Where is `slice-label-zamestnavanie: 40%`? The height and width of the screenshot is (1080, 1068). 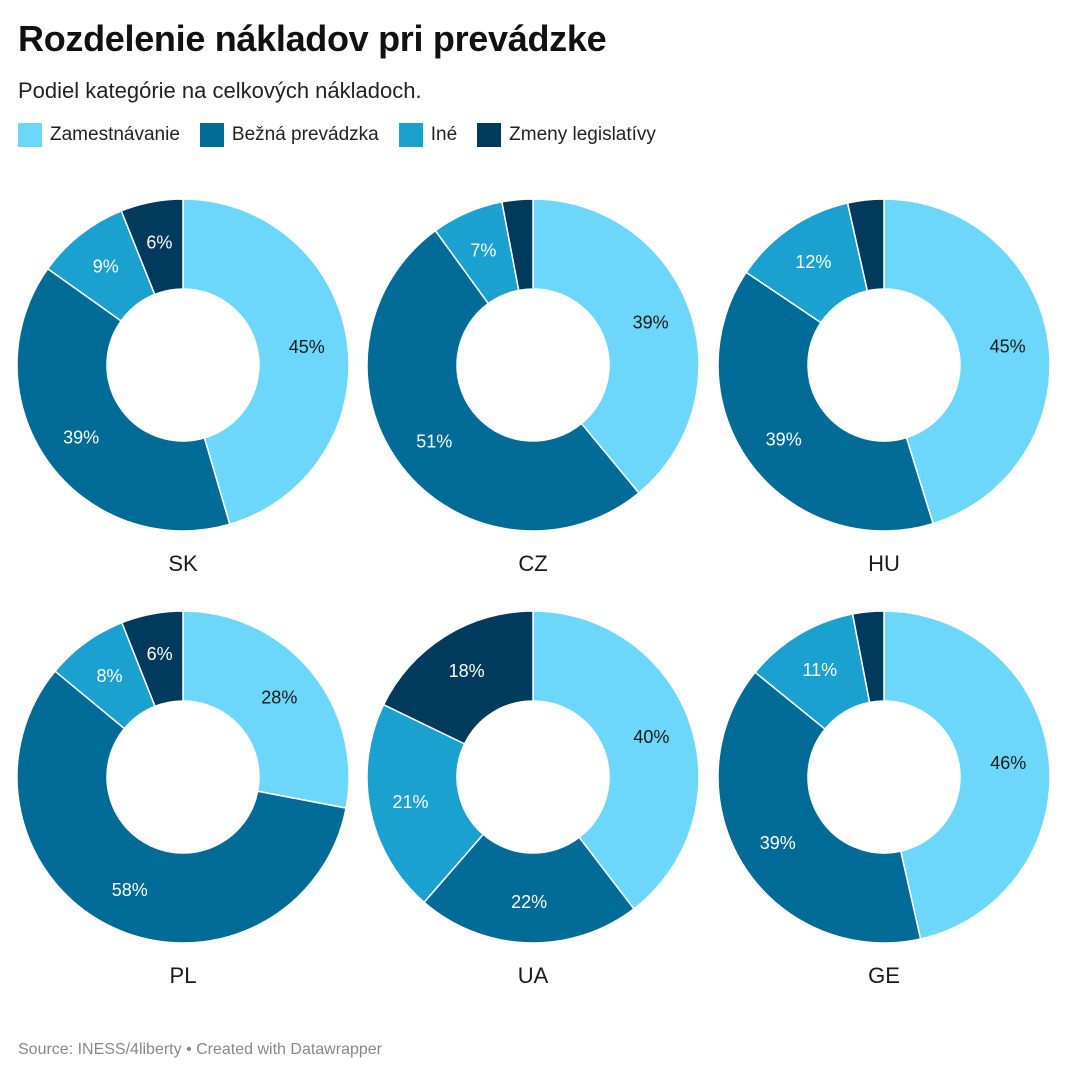
slice-label-zamestnavanie: 40% is located at coordinates (651, 737).